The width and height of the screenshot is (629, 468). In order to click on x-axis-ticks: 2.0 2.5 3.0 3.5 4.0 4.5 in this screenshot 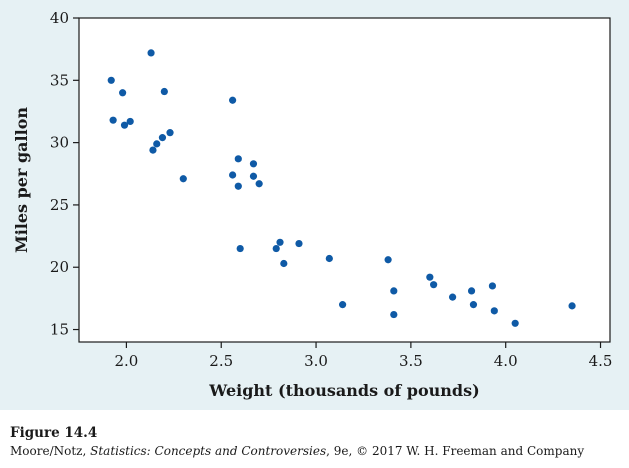, I will do `click(363, 356)`.